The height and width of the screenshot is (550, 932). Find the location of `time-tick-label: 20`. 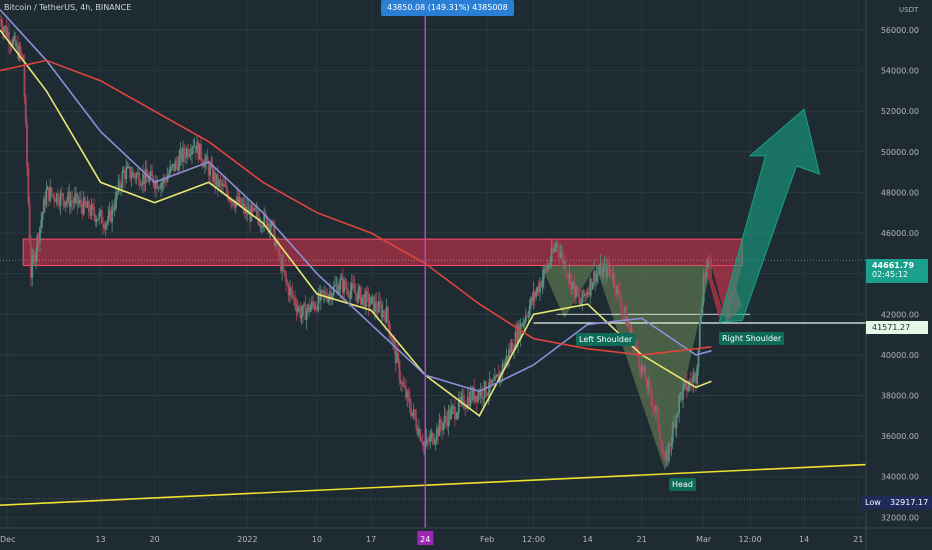

time-tick-label: 20 is located at coordinates (155, 539).